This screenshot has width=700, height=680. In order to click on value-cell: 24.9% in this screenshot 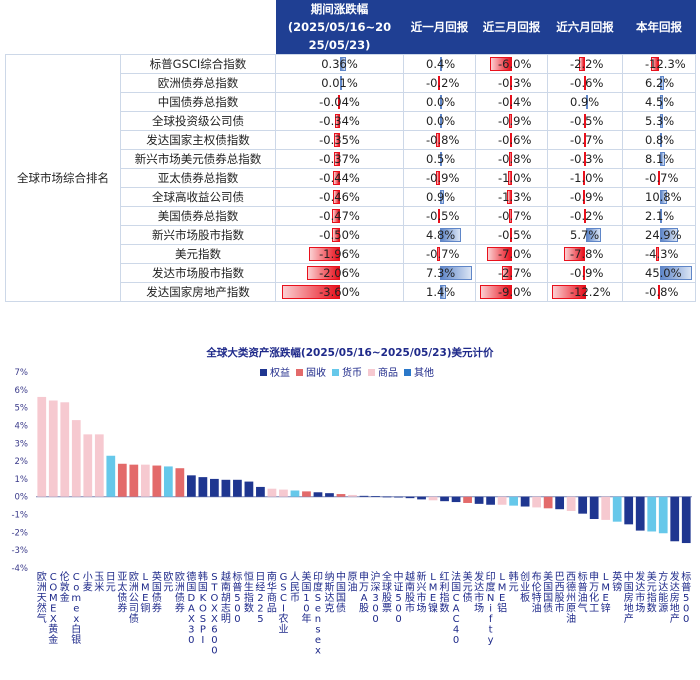, I will do `click(659, 234)`.